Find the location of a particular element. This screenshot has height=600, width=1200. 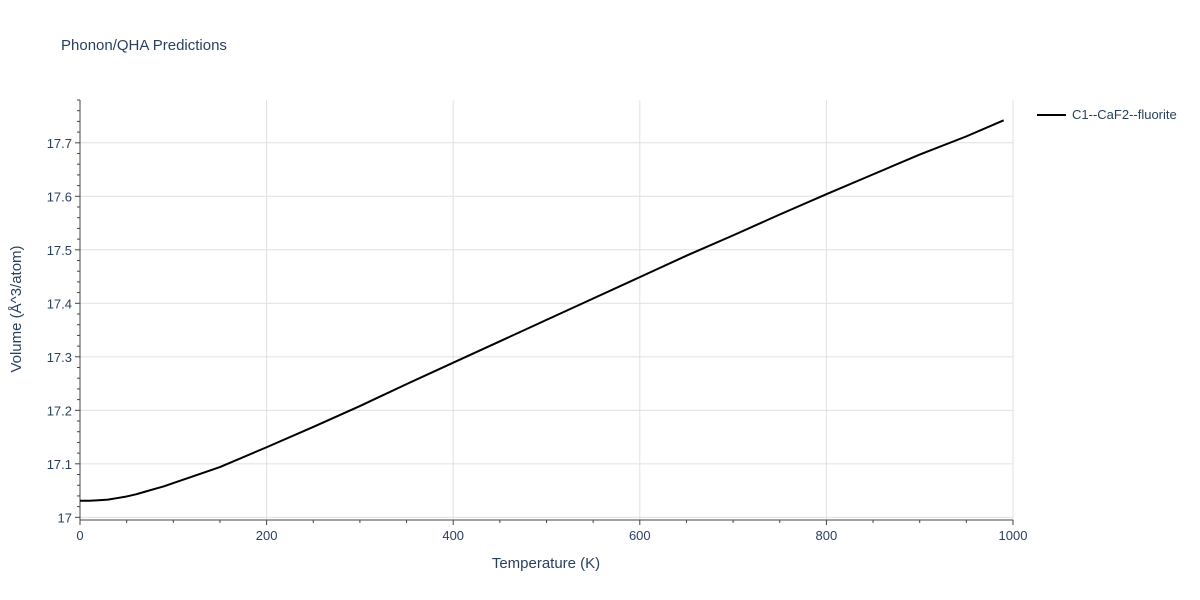

legend-item-label: C1--CaF2--fluorite is located at coordinates (1124, 114).